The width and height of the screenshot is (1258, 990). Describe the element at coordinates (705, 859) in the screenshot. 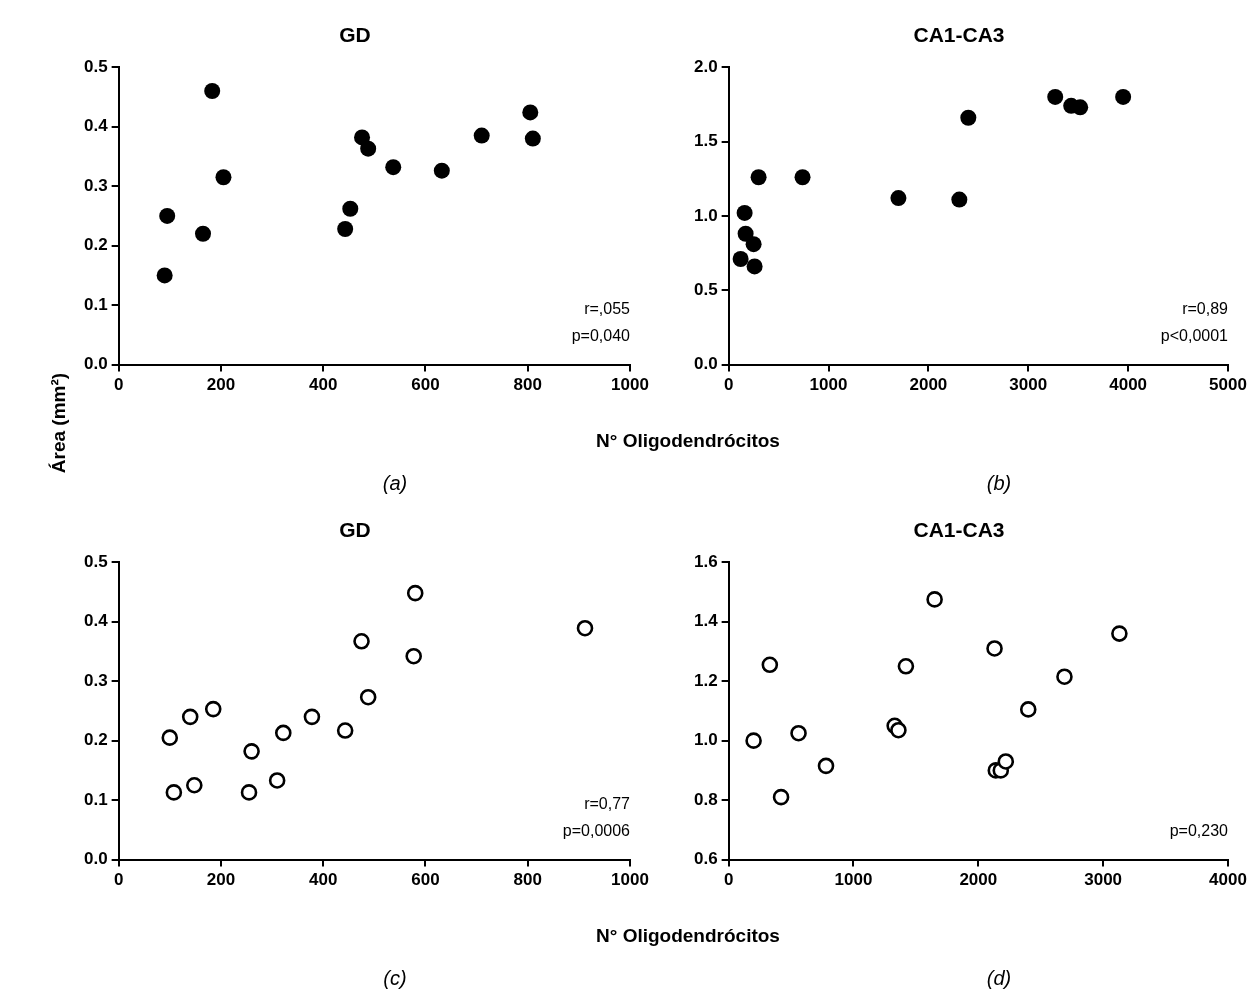

I see `y-tick-label: 0.6` at that location.